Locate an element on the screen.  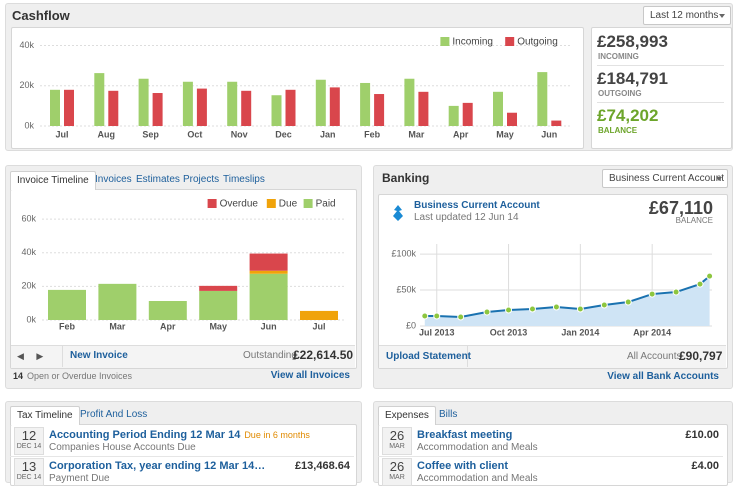
summary-box is located at coordinates (661, 88).